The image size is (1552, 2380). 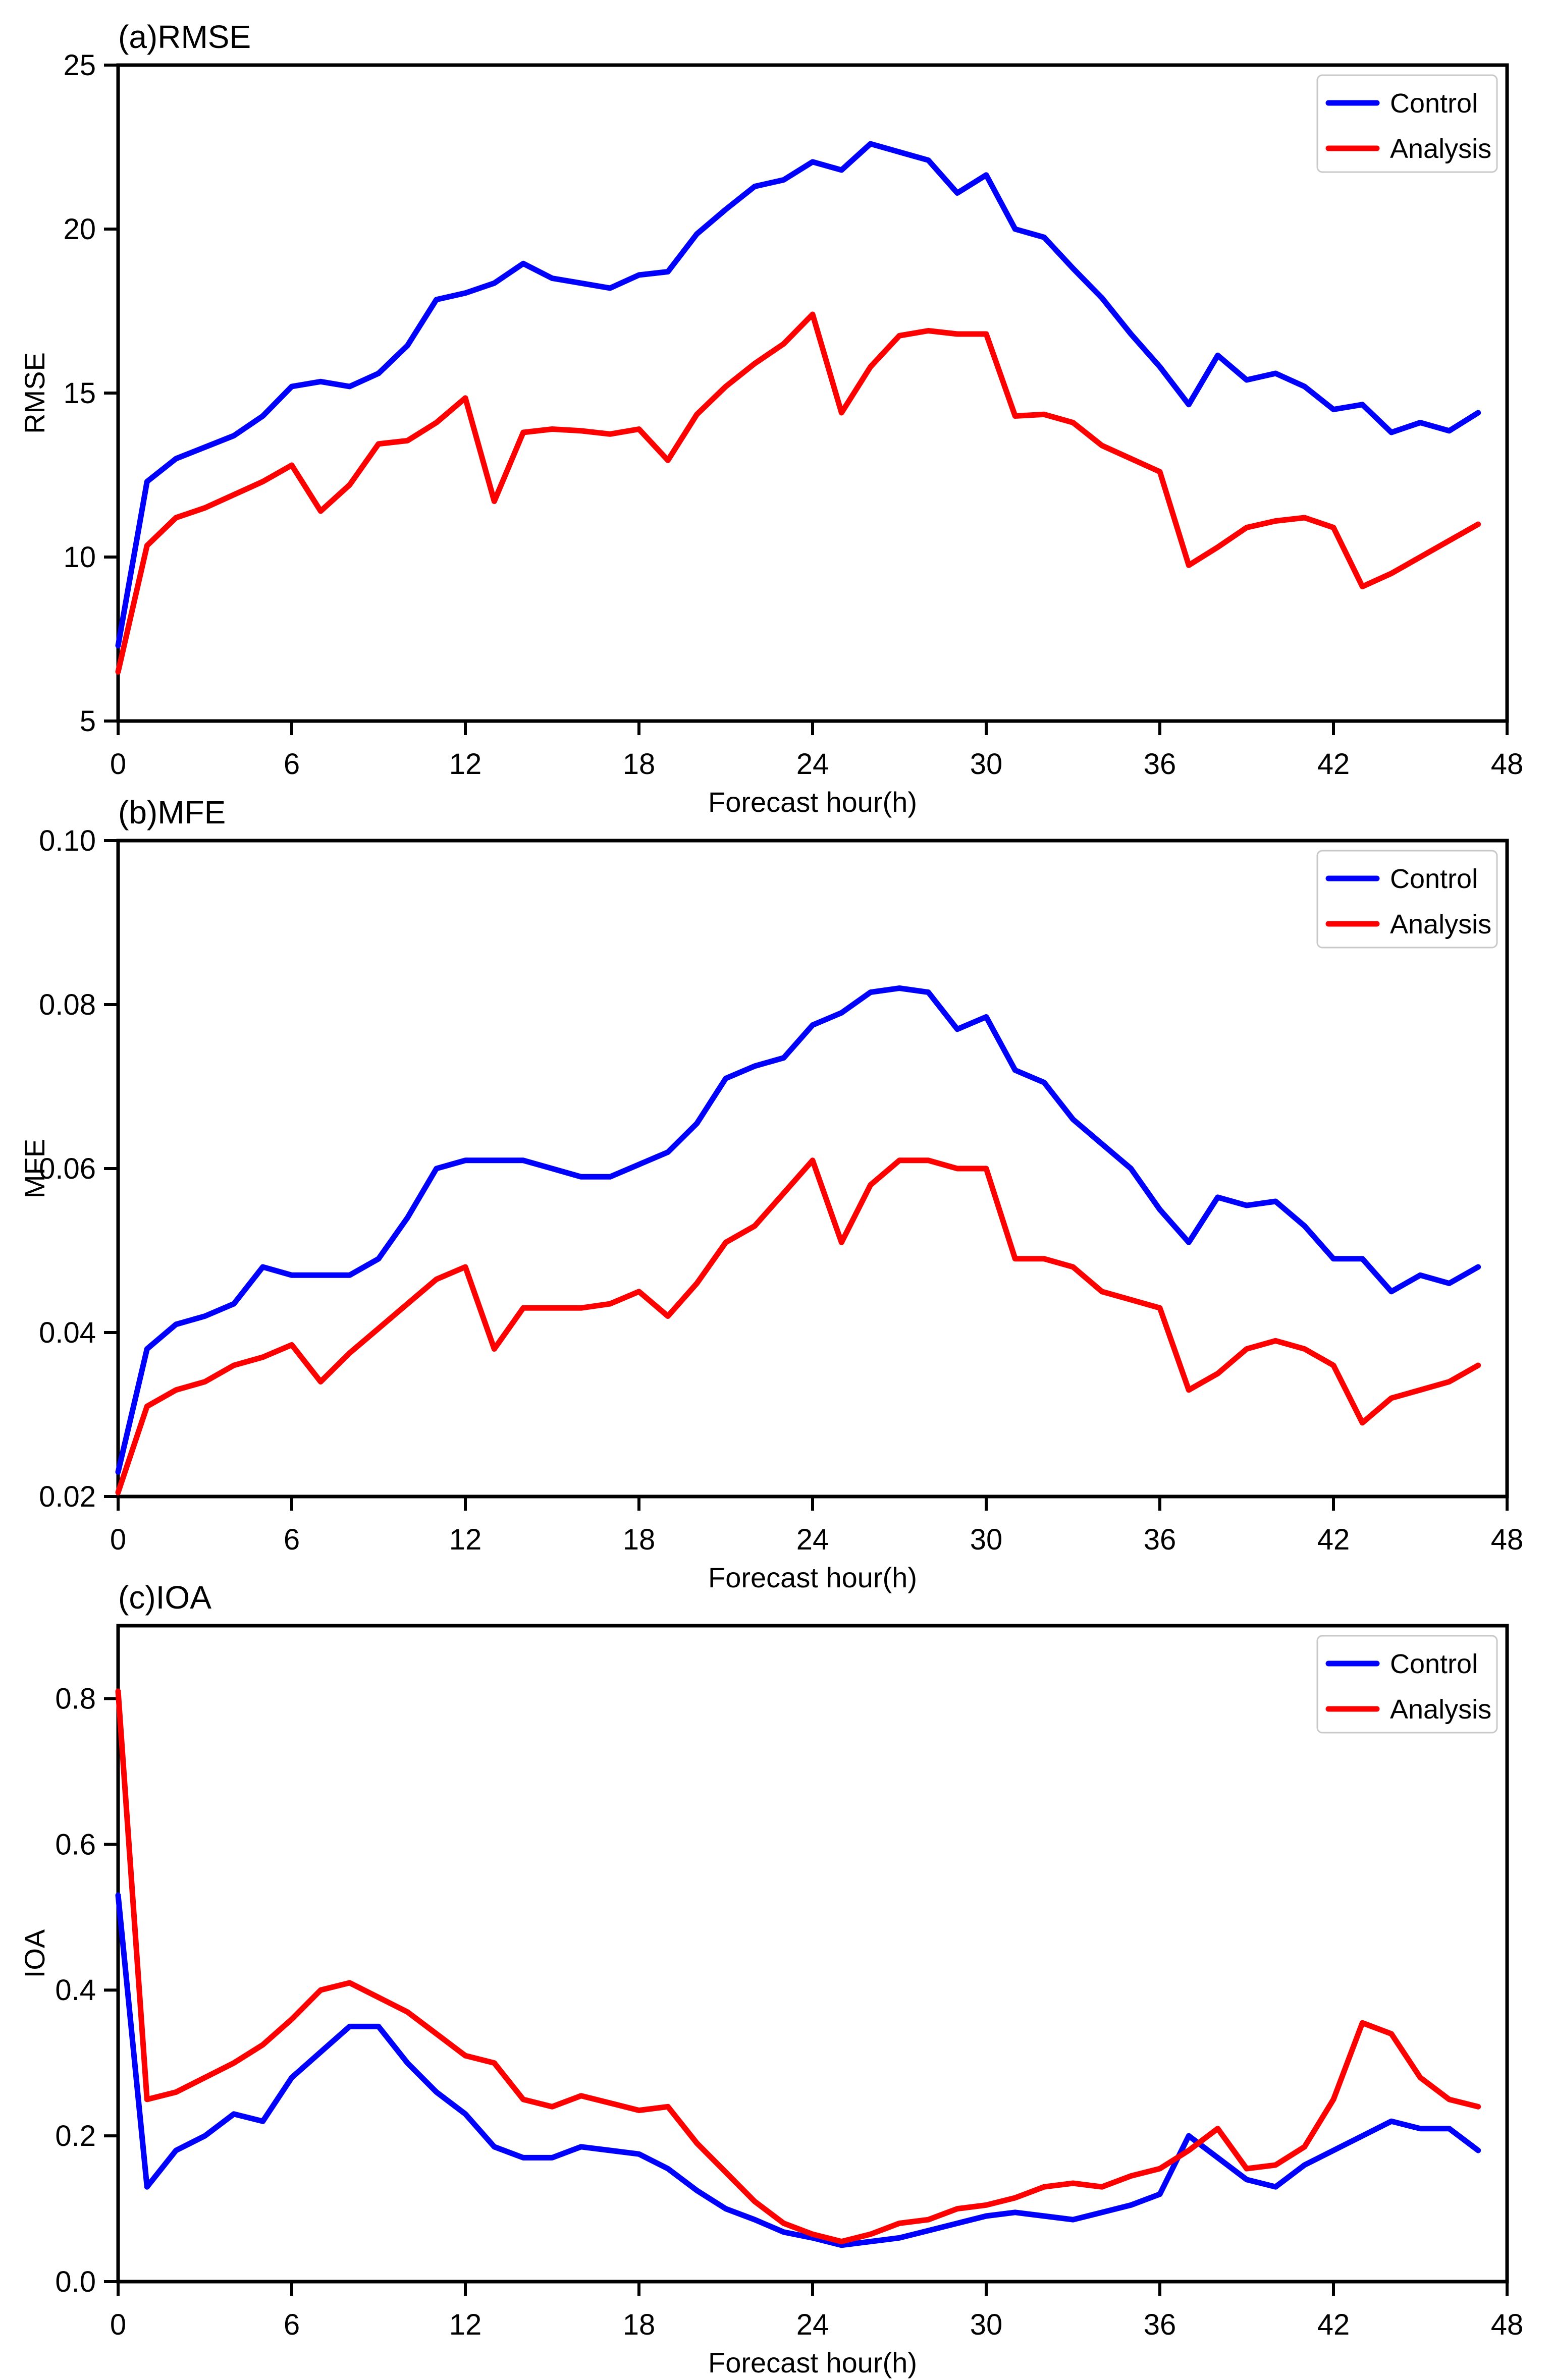 I want to click on y-tick-label: 0.06, so click(x=67, y=1168).